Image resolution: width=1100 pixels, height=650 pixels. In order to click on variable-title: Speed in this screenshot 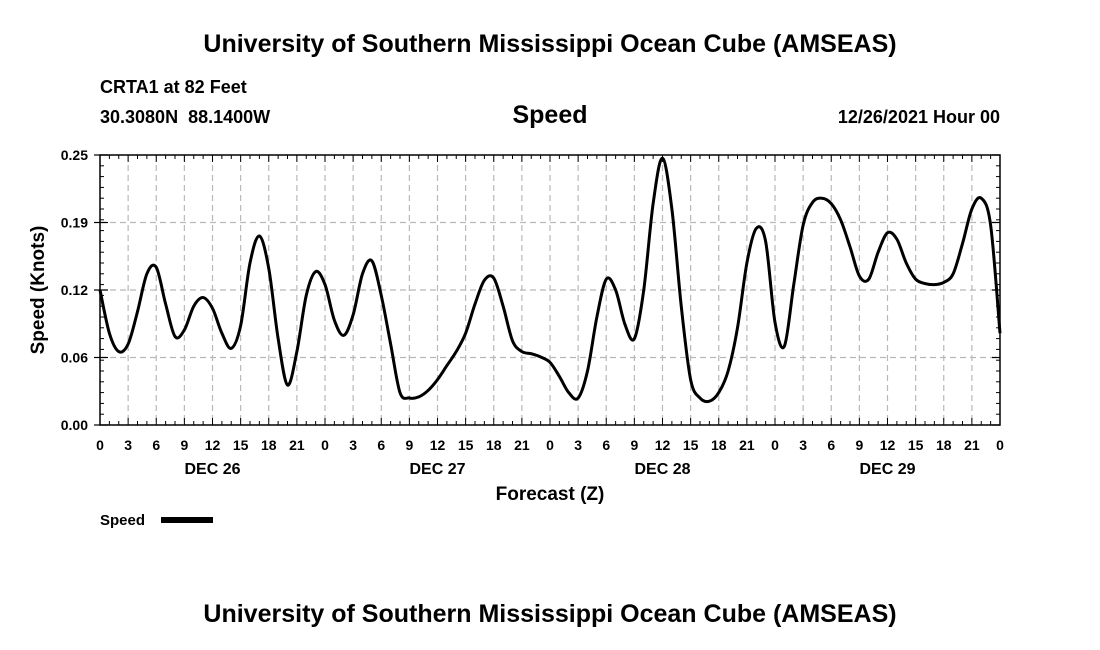, I will do `click(550, 115)`.